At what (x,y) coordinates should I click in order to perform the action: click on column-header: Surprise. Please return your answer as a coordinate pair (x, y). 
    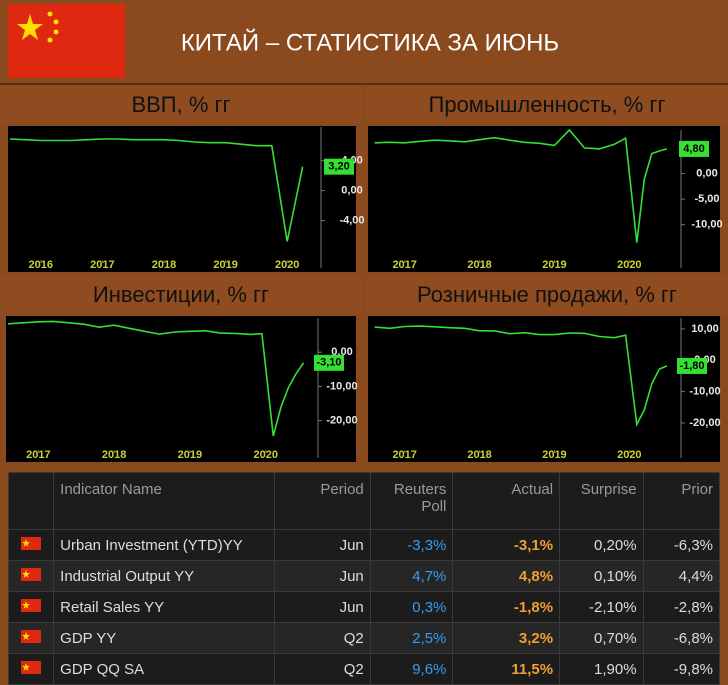
    Looking at the image, I should click on (601, 501).